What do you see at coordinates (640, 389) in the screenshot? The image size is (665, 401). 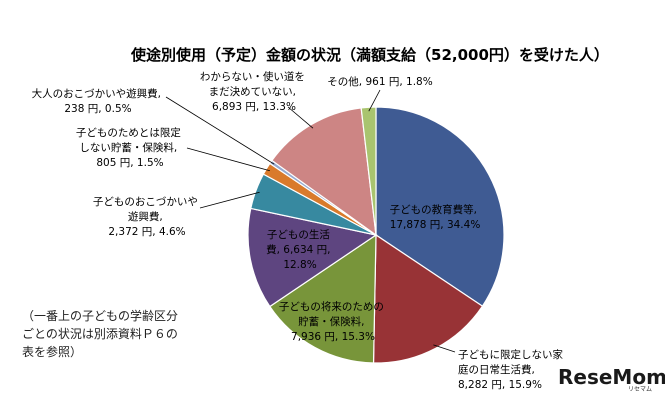 I see `watermark-sub: リセマム` at bounding box center [640, 389].